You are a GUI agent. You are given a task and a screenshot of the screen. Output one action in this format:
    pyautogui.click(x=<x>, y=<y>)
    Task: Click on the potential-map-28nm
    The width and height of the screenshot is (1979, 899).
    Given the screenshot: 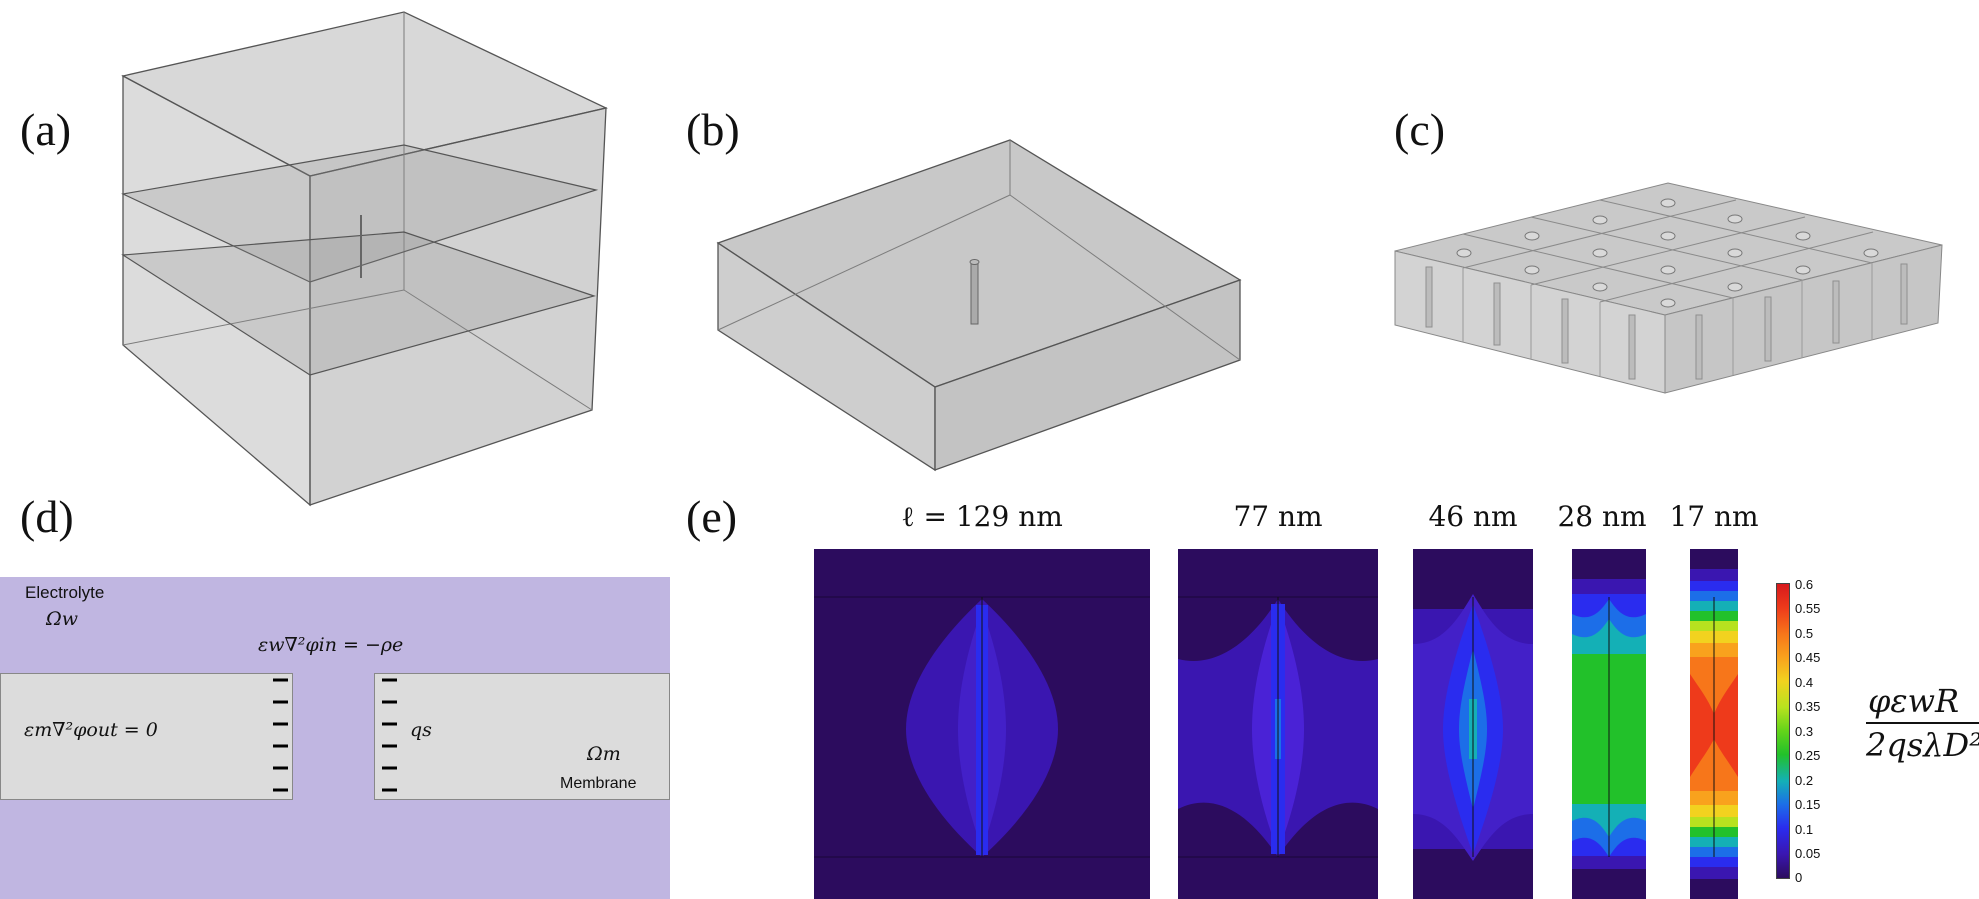 What is the action you would take?
    pyautogui.click(x=1609, y=724)
    